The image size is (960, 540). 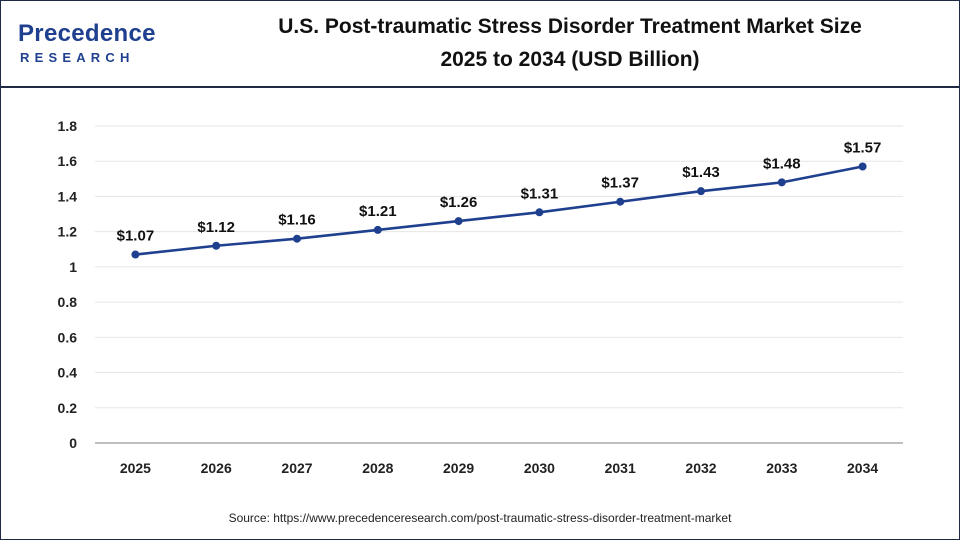 What do you see at coordinates (540, 193) in the screenshot?
I see `data-label: $1.31` at bounding box center [540, 193].